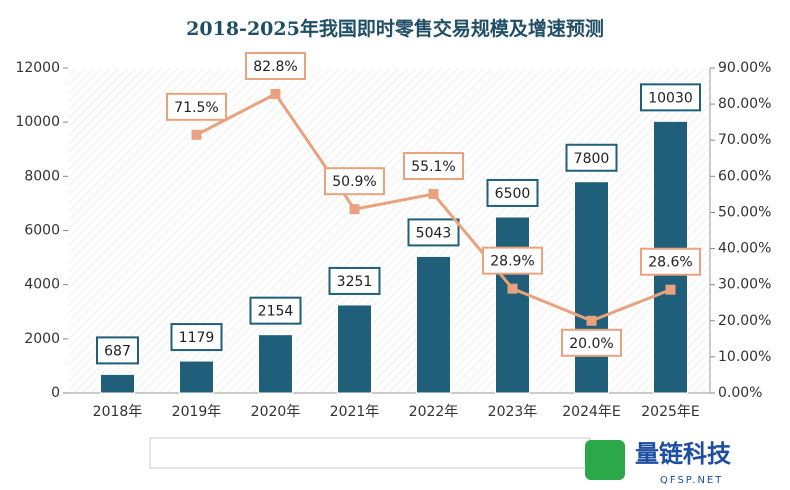 The height and width of the screenshot is (490, 790). Describe the element at coordinates (744, 140) in the screenshot. I see `y2-tick-label: 70.00%` at that location.